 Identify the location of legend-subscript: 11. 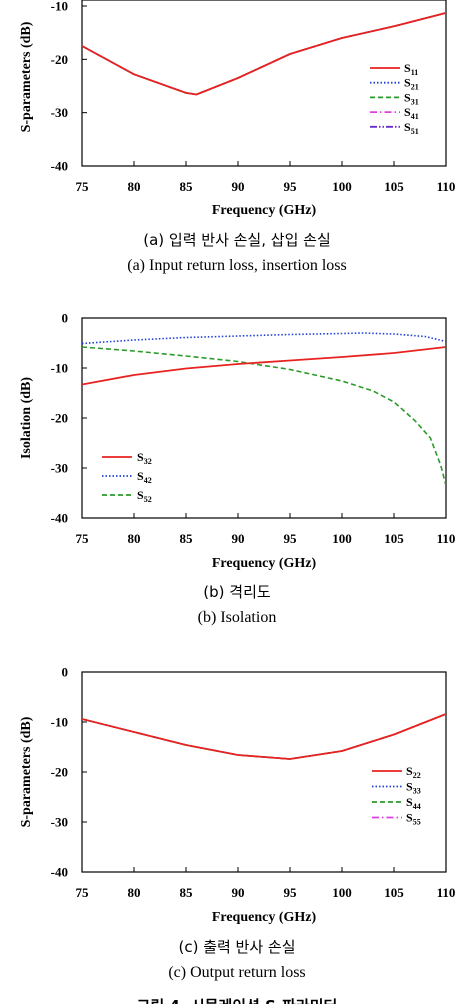
(415, 72).